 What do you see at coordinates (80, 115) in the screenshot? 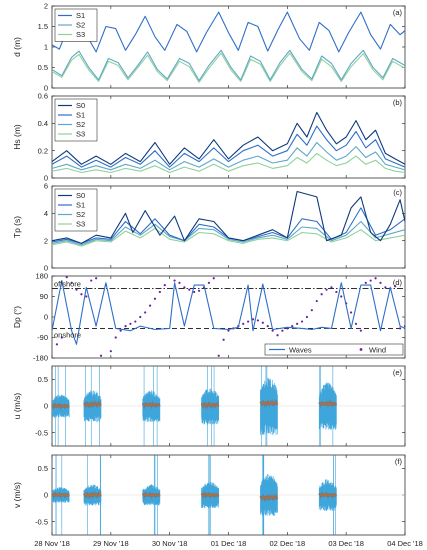
I see `legend-label: S1` at bounding box center [80, 115].